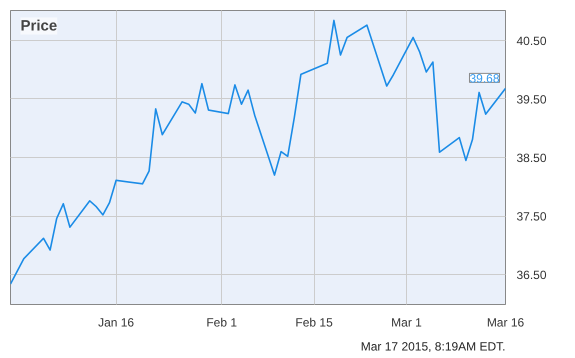 This screenshot has width=575, height=358. Describe the element at coordinates (433, 347) in the screenshot. I see `text: Mar 17 2015, 8:19AM EDT.` at that location.